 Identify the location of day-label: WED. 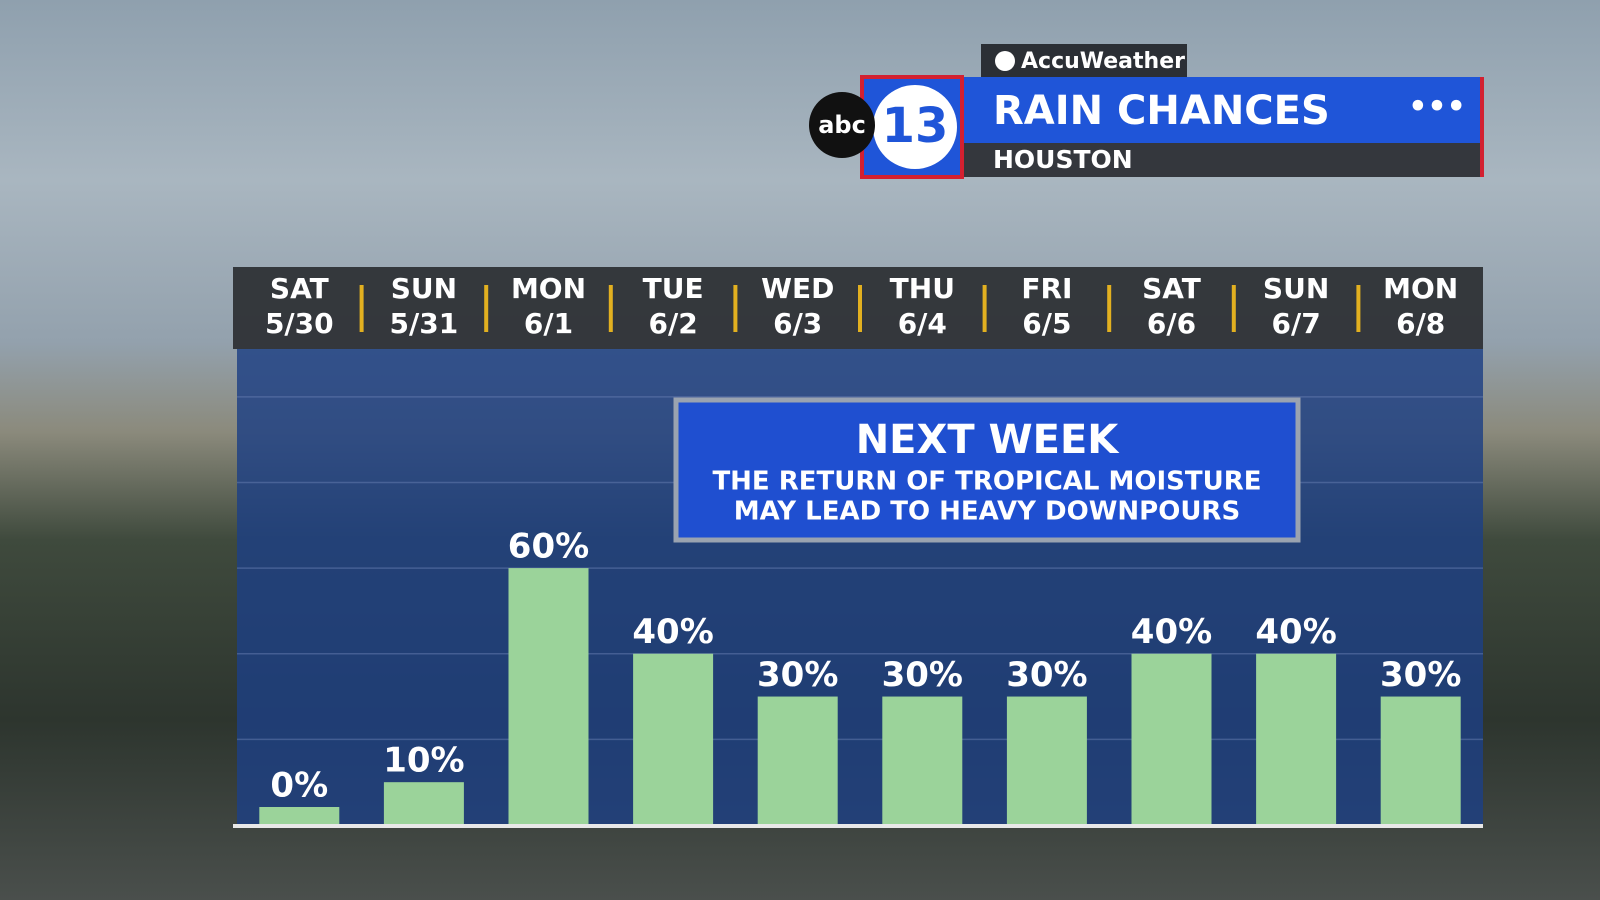
(797, 288).